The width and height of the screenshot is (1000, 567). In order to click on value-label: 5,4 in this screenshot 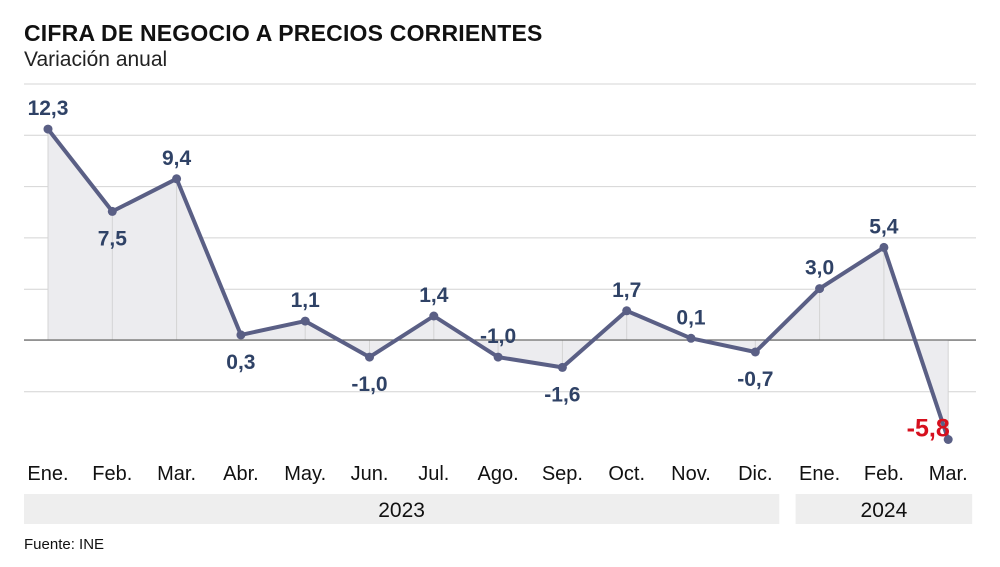, I will do `click(884, 226)`.